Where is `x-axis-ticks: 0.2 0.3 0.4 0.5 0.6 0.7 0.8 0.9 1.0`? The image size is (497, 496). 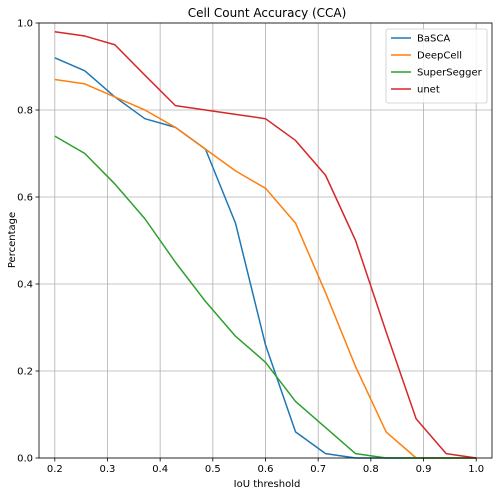 x-axis-ticks: 0.2 0.3 0.4 0.5 0.6 0.7 0.8 0.9 1.0 is located at coordinates (265, 466).